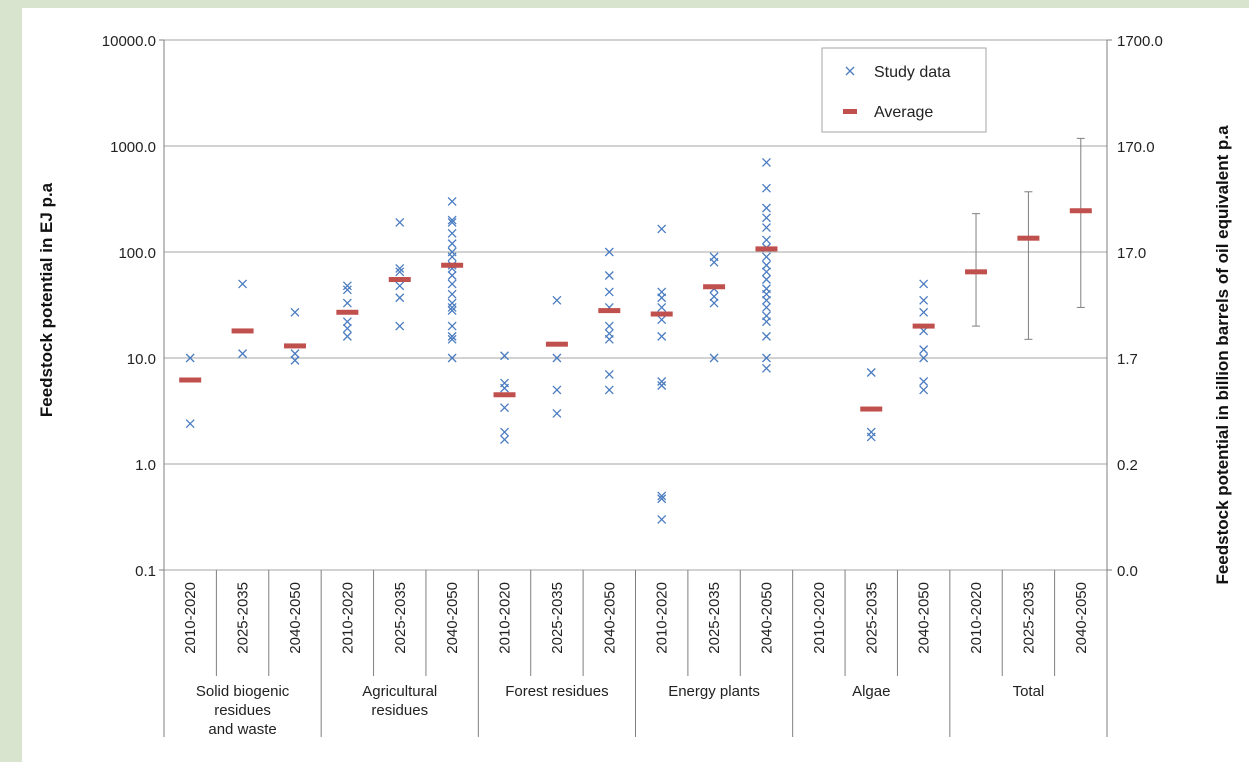 Image resolution: width=1249 pixels, height=762 pixels. What do you see at coordinates (850, 71) in the screenshot?
I see `legend-study-marker` at bounding box center [850, 71].